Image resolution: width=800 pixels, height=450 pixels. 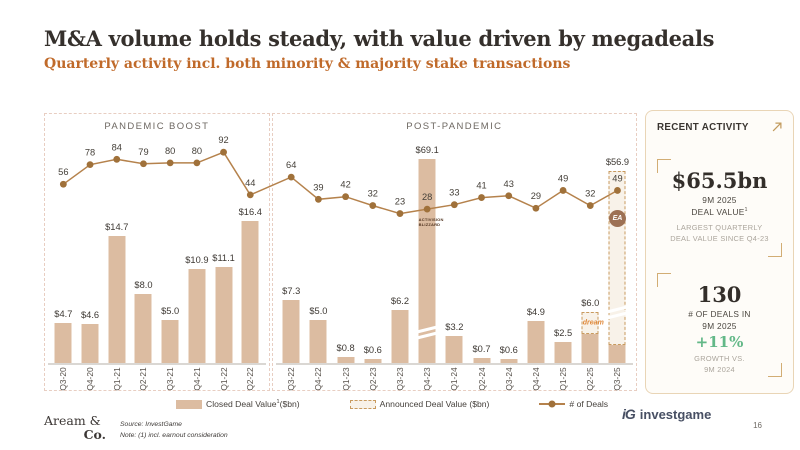 What do you see at coordinates (428, 261) in the screenshot?
I see `closed-deal-bar: ACTIVISION BLIZZARD` at bounding box center [428, 261].